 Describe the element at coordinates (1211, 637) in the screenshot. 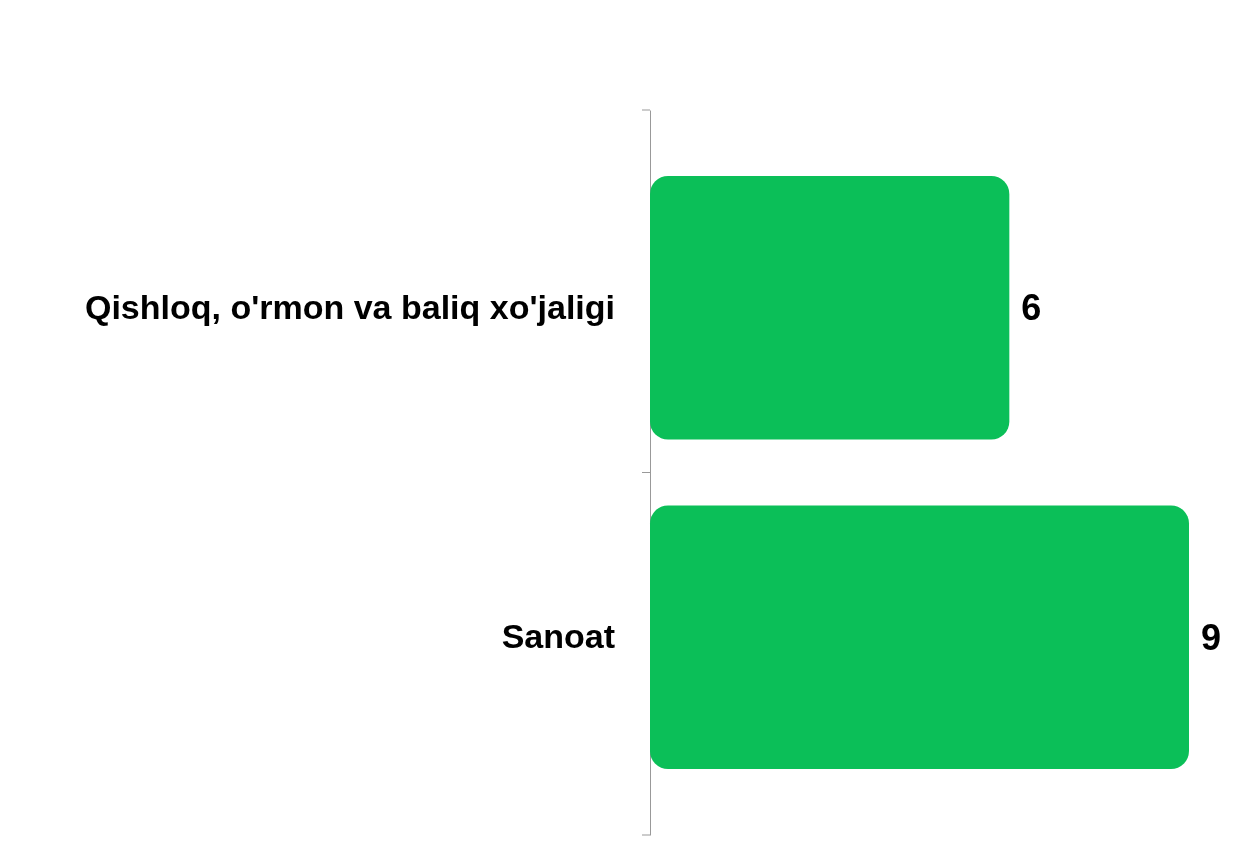

I see `data-label: 9` at that location.